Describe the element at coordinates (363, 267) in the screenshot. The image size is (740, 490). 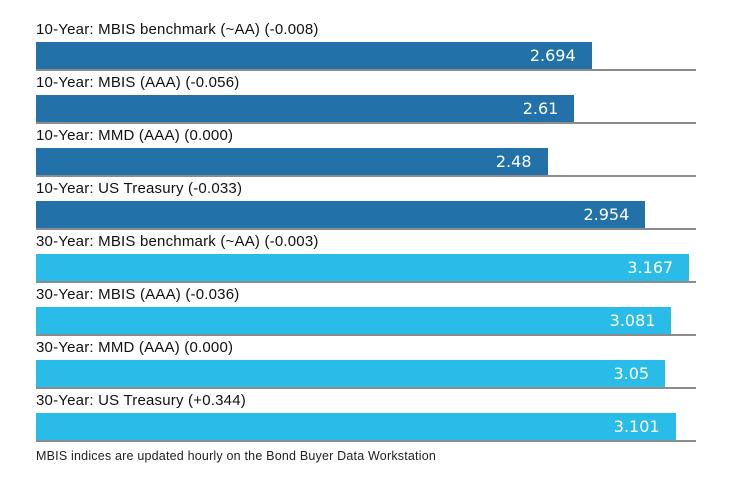
I see `bar: 3.167` at that location.